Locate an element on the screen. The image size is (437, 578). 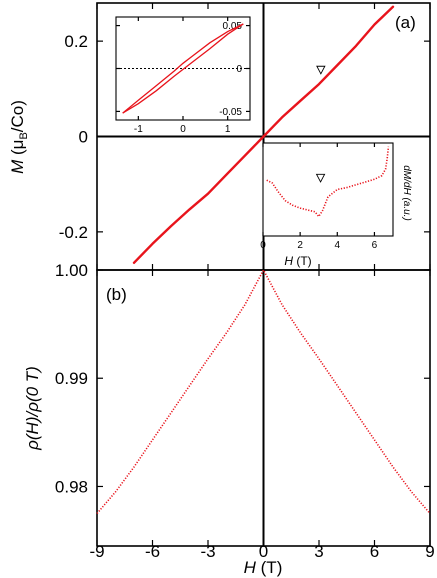
panel-b-xtick-label: 3 is located at coordinates (318, 551).